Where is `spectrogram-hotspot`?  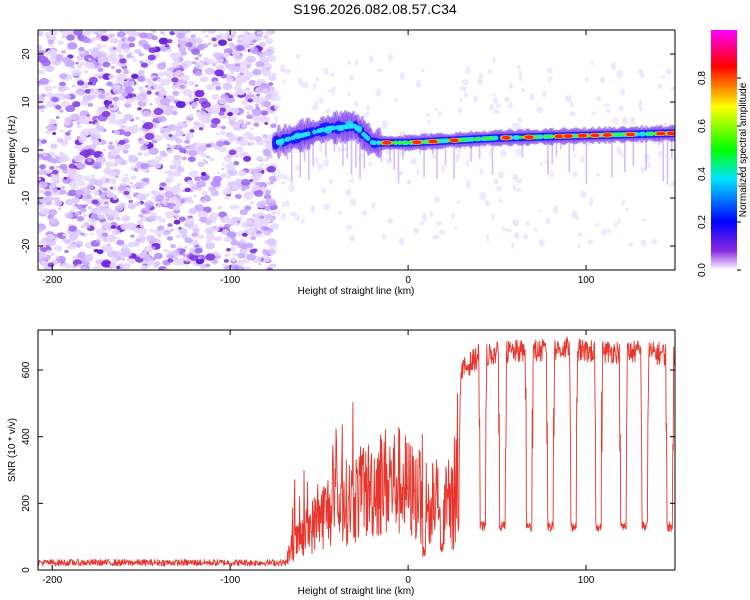 spectrogram-hotspot is located at coordinates (529, 137).